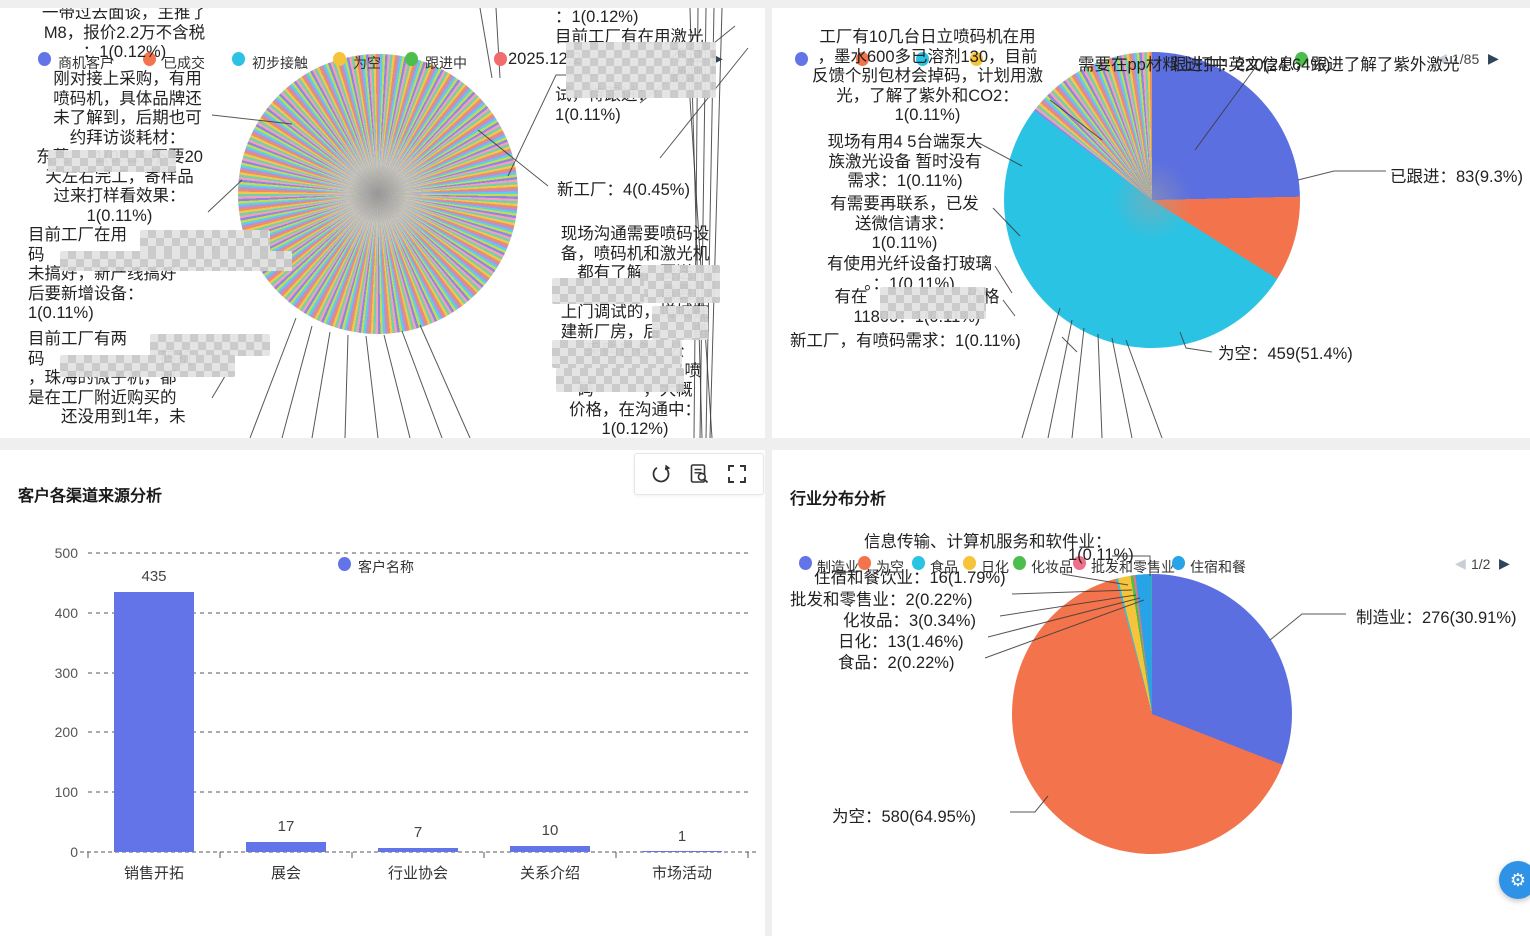 The width and height of the screenshot is (1530, 936). Describe the element at coordinates (838, 567) in the screenshot. I see `legend-item: 制造业` at that location.